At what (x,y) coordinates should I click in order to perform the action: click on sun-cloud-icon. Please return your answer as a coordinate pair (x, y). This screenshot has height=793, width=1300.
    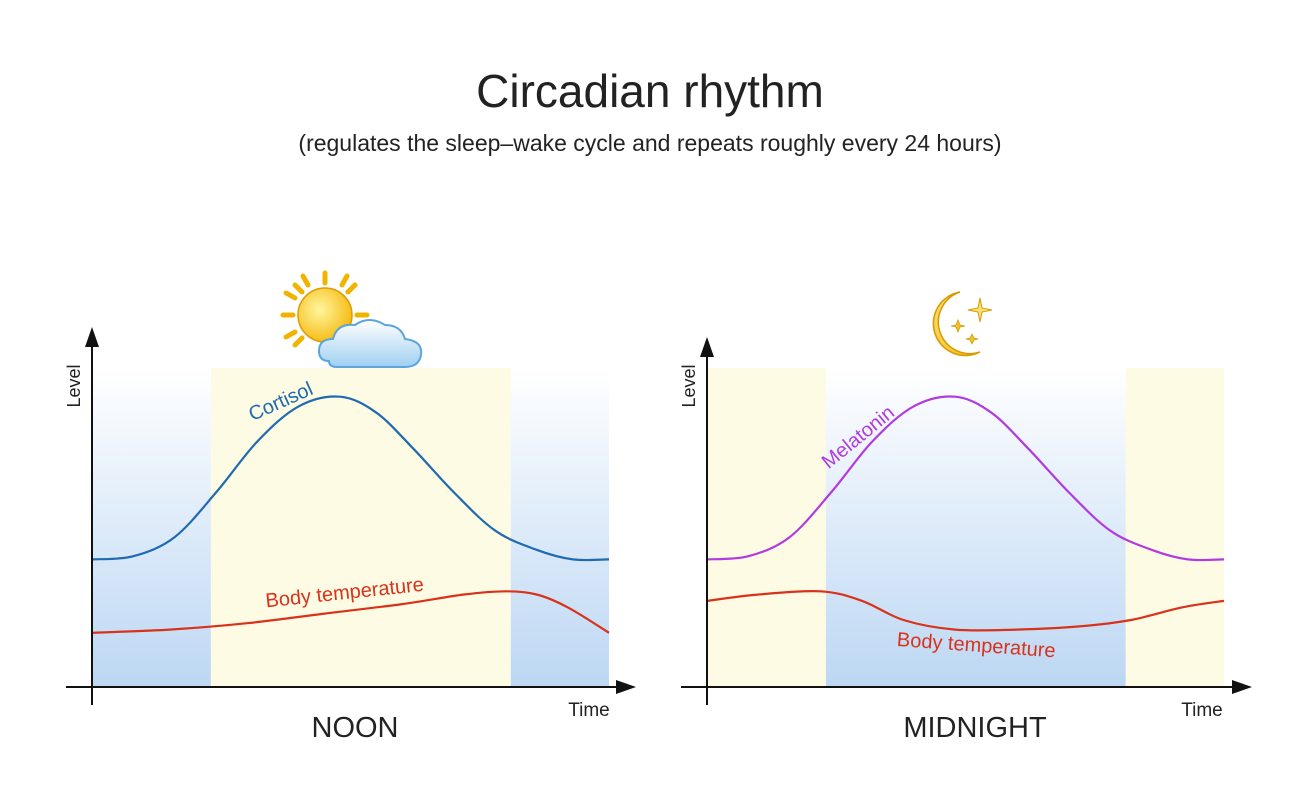
    Looking at the image, I should click on (351, 319).